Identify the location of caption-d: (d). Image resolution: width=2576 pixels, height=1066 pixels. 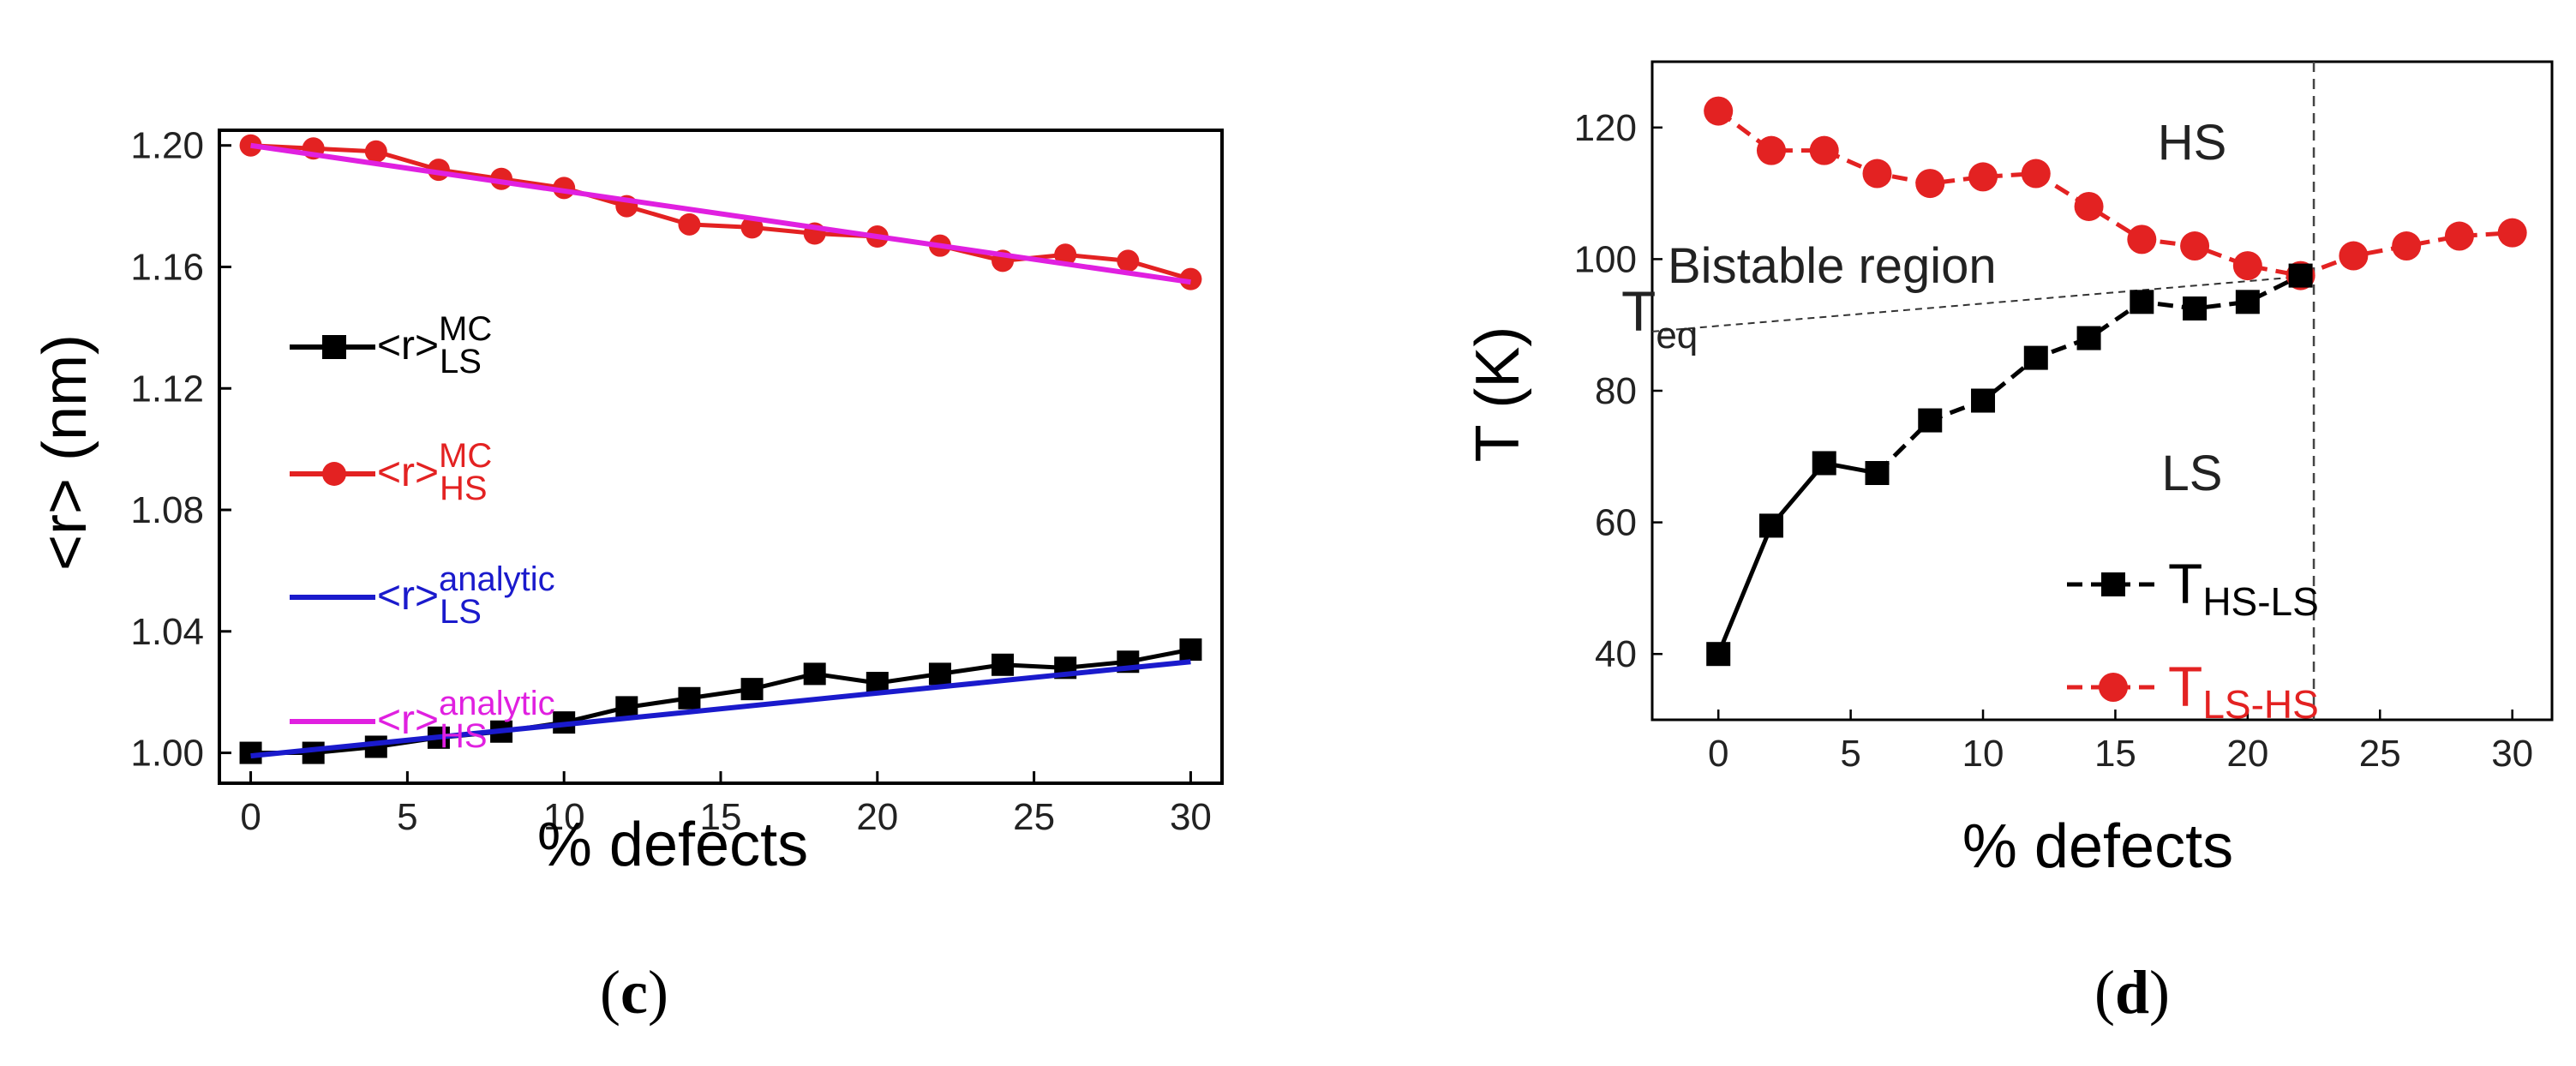
(2132, 992).